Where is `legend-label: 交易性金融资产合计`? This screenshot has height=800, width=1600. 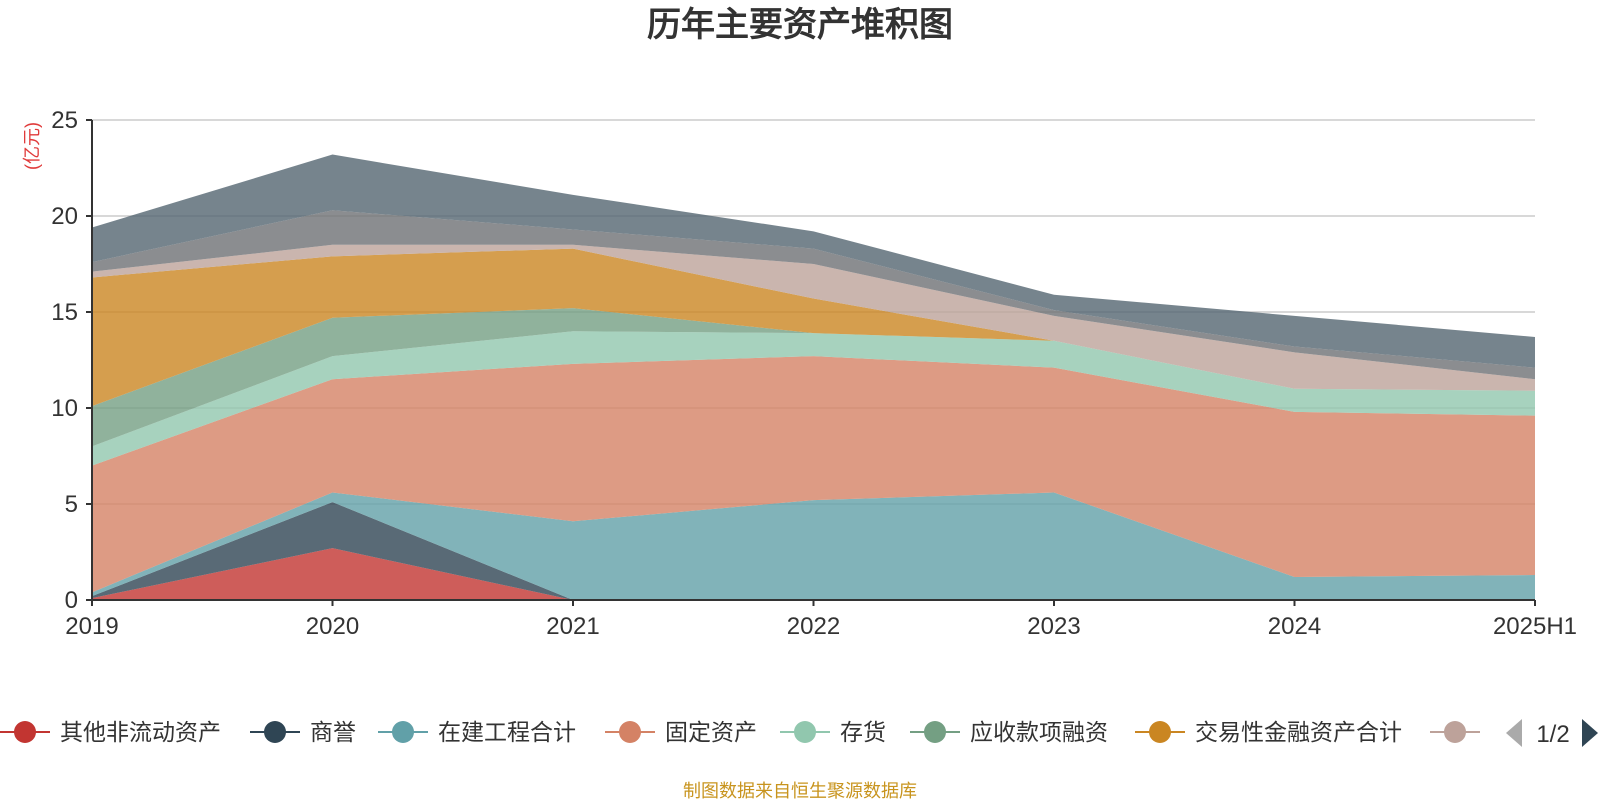
legend-label: 交易性金融资产合计 is located at coordinates (1298, 732).